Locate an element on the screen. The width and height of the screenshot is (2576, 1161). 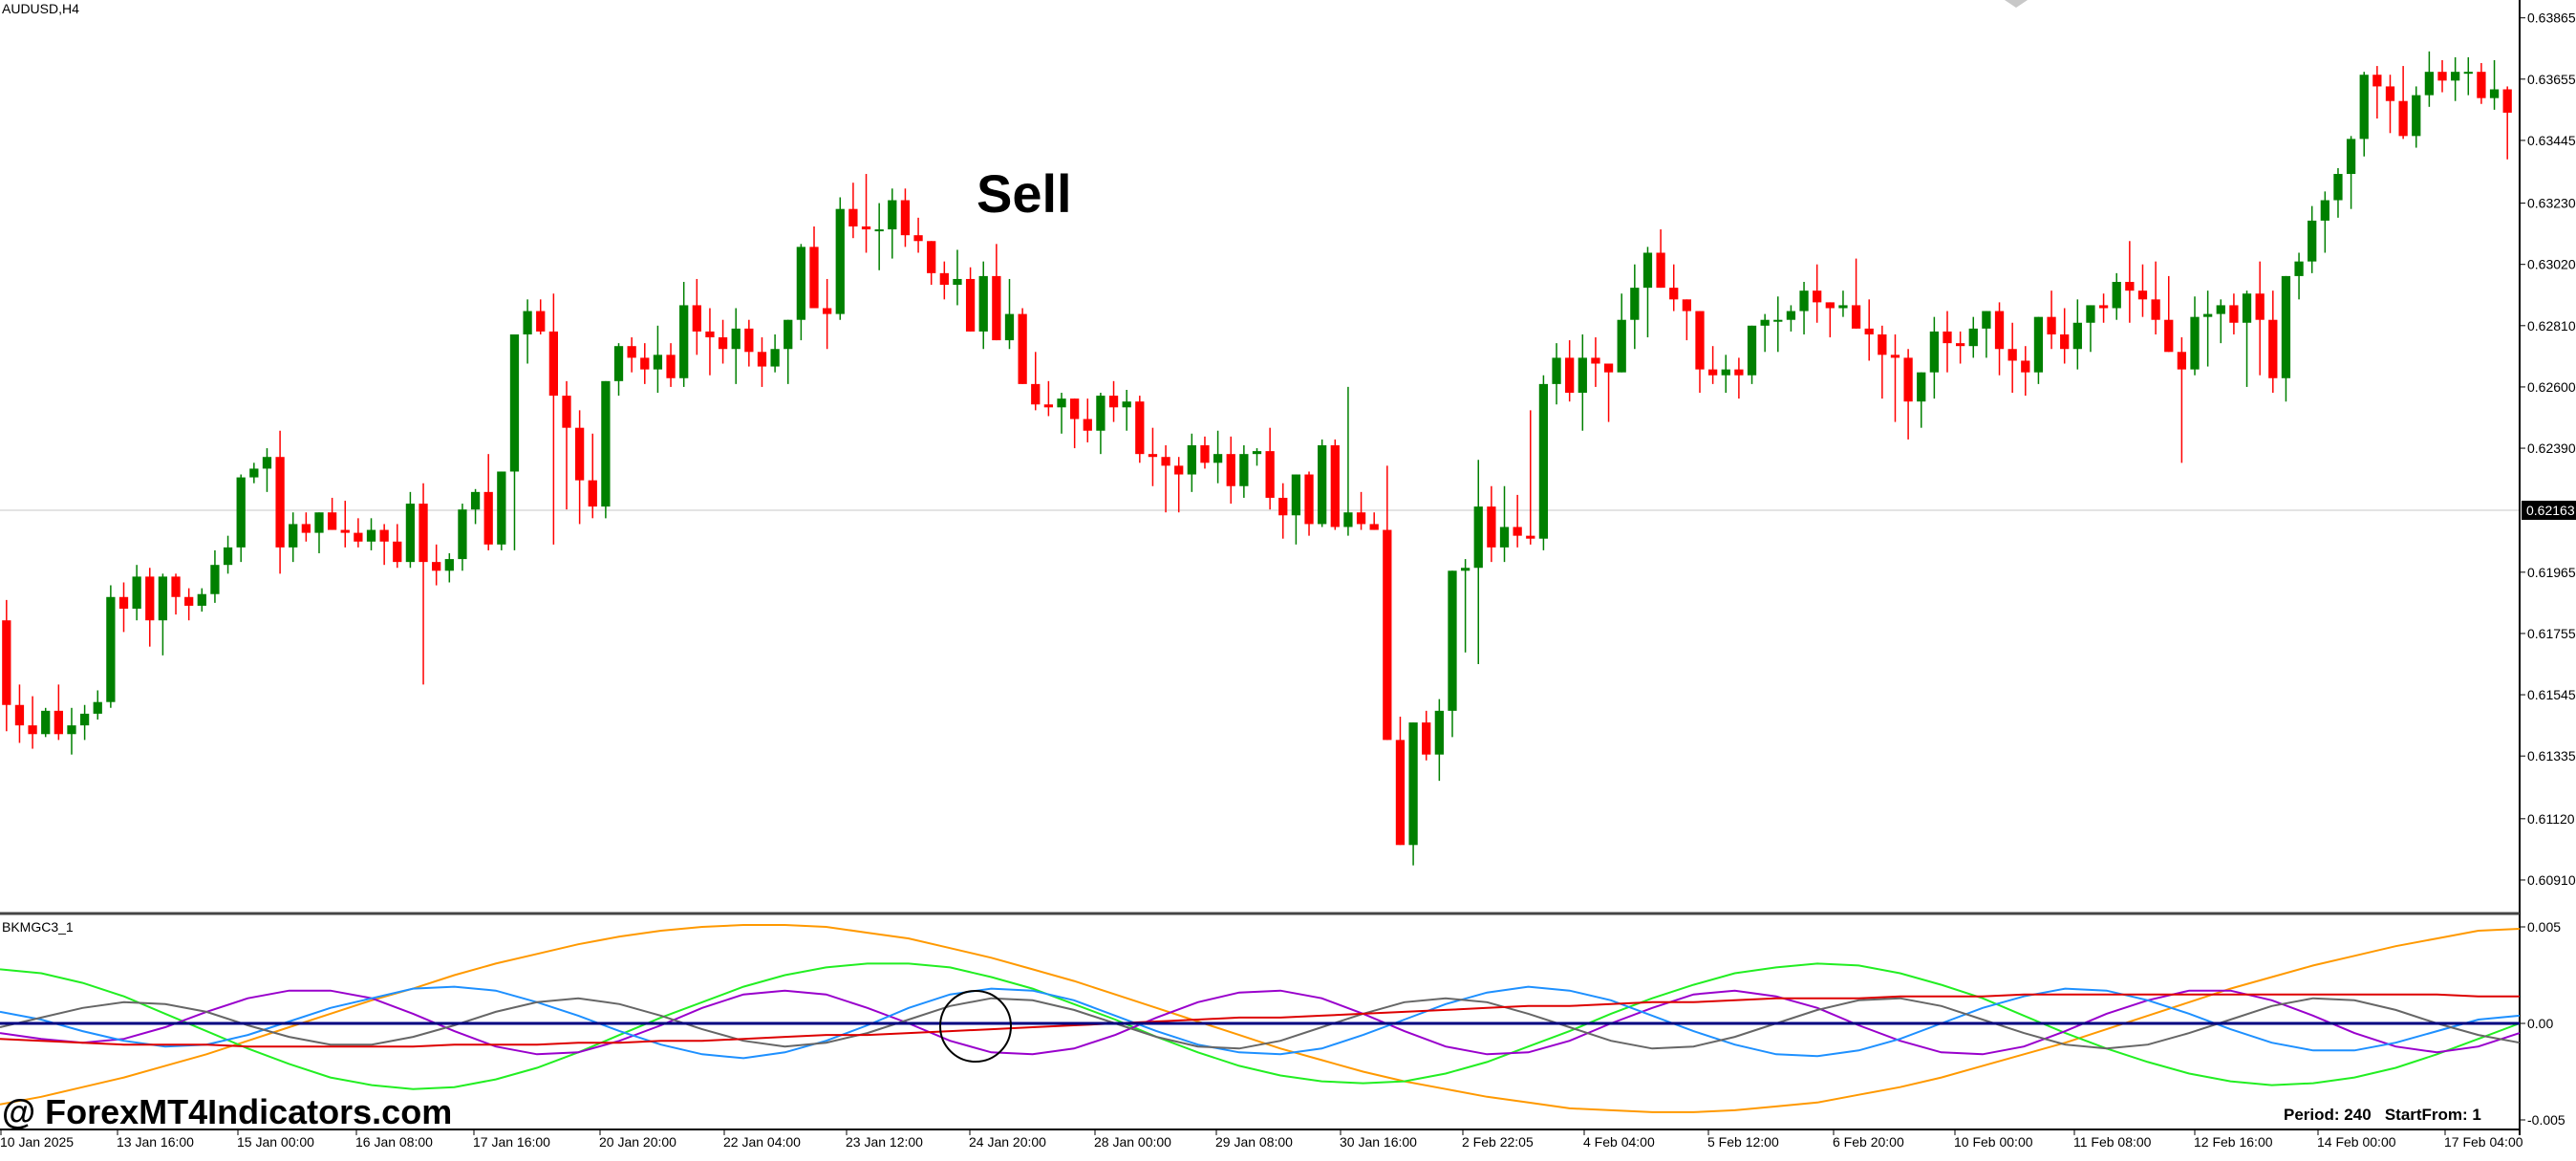
price-tick-label: 0.61335 is located at coordinates (2551, 756).